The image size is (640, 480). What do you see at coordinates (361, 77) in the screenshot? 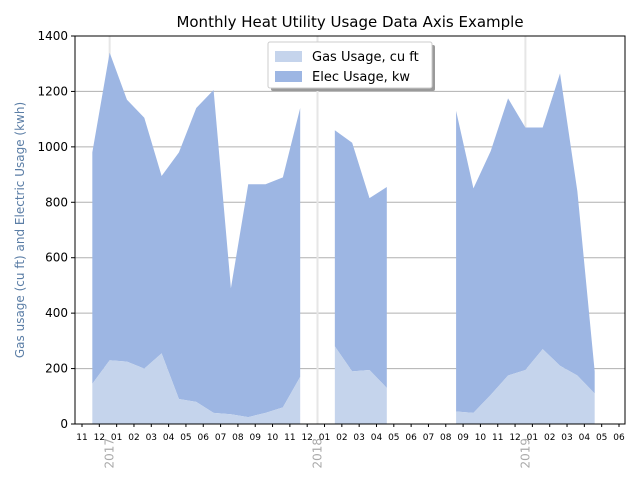
I see `legend-label: Elec Usage, kw` at bounding box center [361, 77].